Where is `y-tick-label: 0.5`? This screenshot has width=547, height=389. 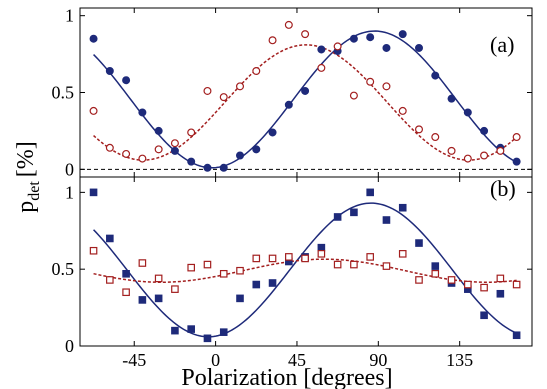
y-tick-label: 0.5 is located at coordinates (63, 93).